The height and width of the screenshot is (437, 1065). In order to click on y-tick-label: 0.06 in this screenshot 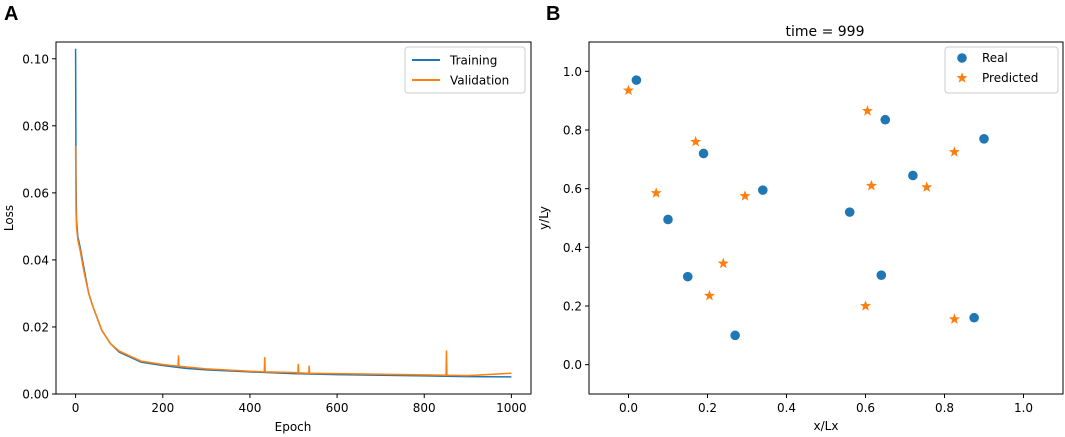, I will do `click(35, 193)`.